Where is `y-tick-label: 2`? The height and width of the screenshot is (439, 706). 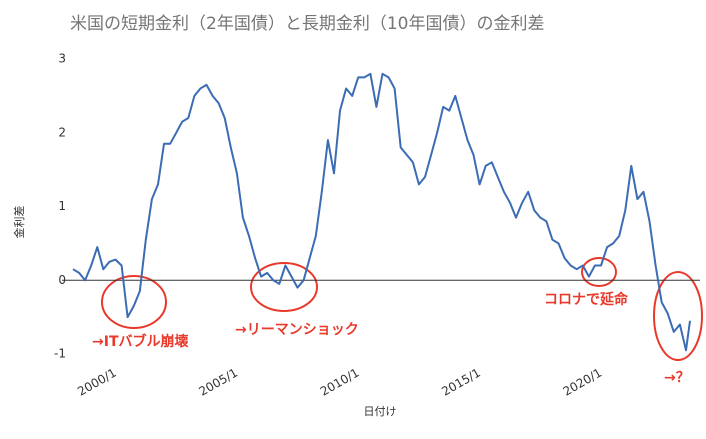
y-tick-label: 2 is located at coordinates (62, 132).